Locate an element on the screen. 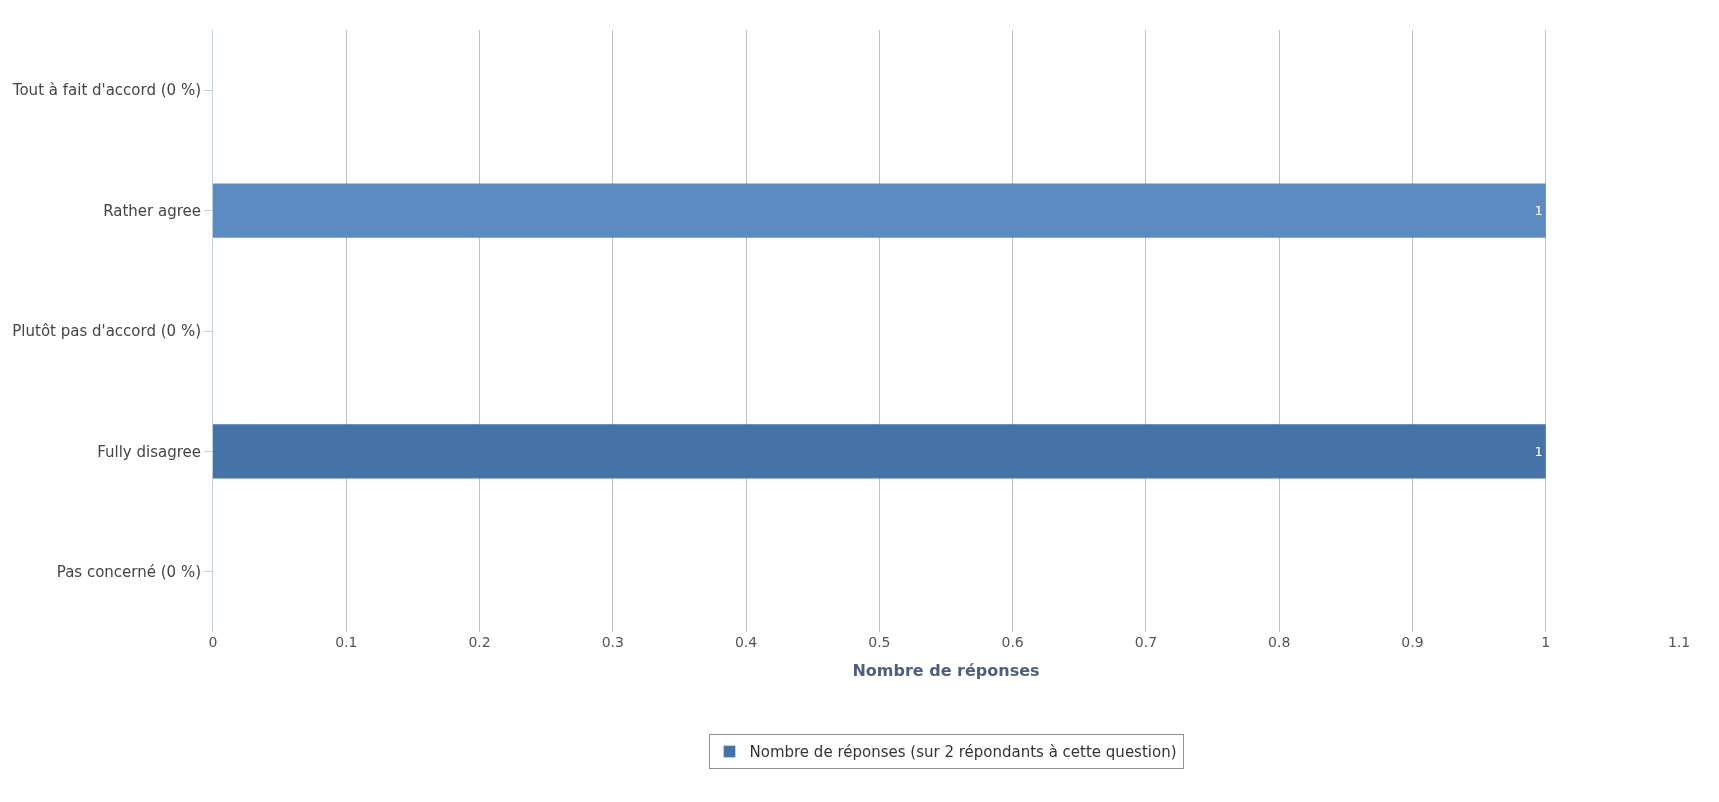 Image resolution: width=1719 pixels, height=802 pixels. x-tick-label: 0.4 is located at coordinates (746, 642).